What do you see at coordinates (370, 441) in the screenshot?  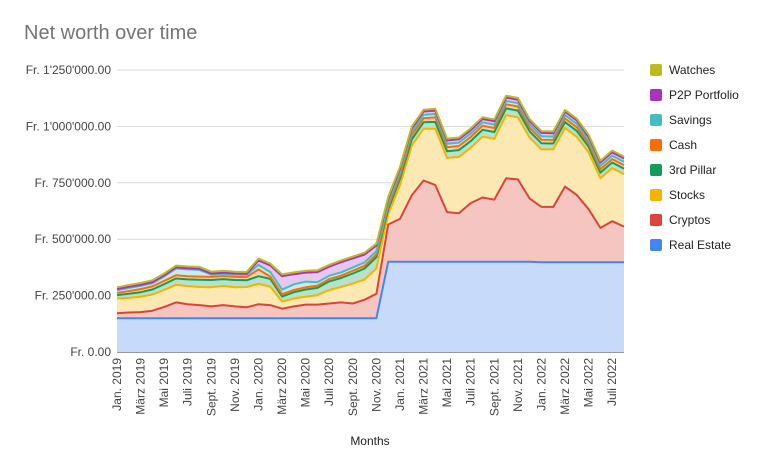 I see `x-axis-title: Months` at bounding box center [370, 441].